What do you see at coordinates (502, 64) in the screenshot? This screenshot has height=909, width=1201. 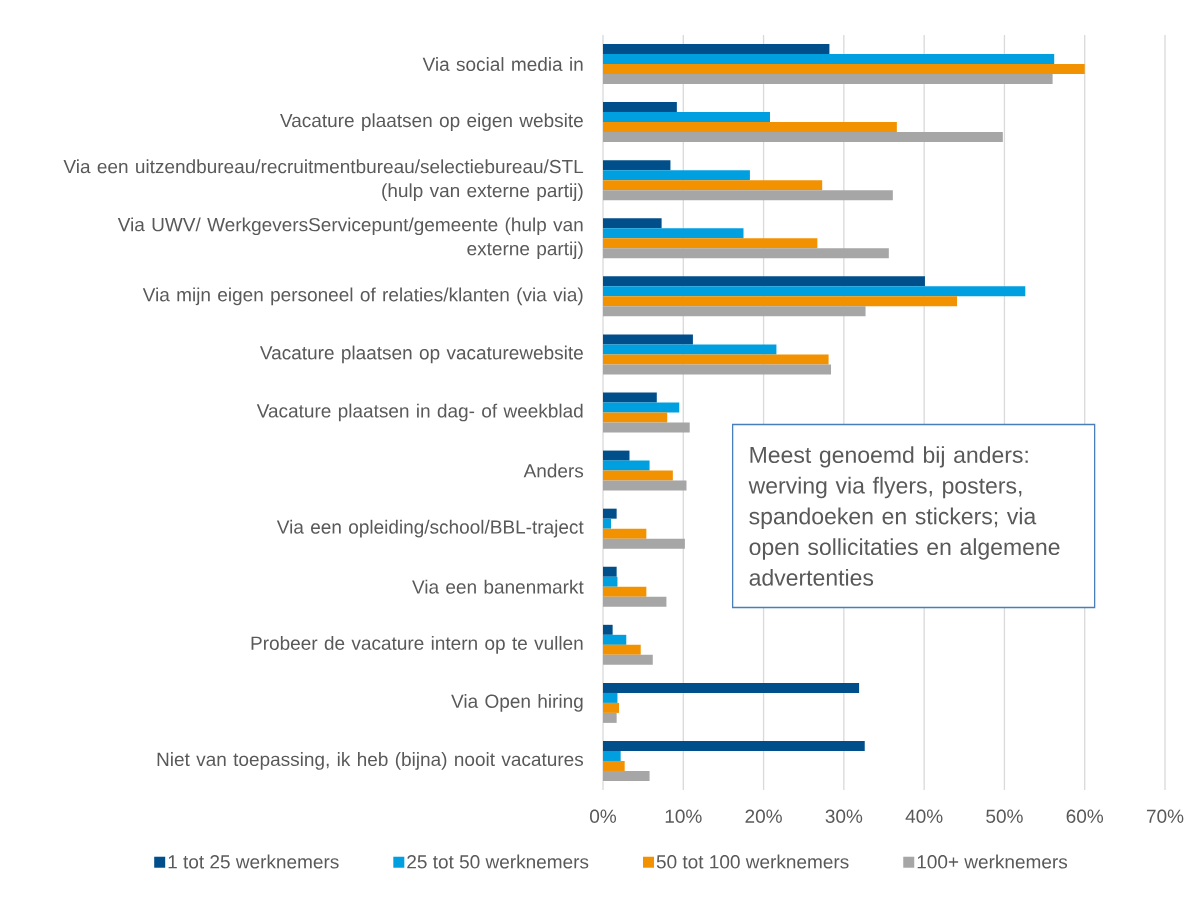 I see `y-tick-label: Via social media in` at bounding box center [502, 64].